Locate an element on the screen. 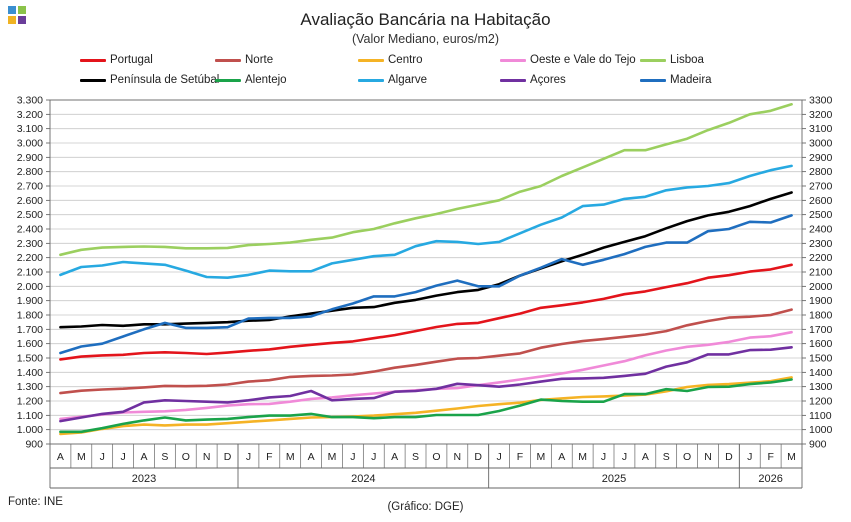 Image resolution: width=851 pixels, height=522 pixels. chart-subtitle: (Valor Mediano, euros/m2) is located at coordinates (425, 39).